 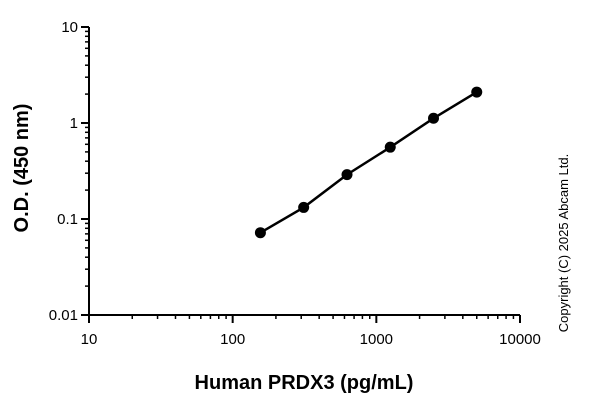 I want to click on copyright-text: Copyright (C) 2025 Abcam Ltd., so click(x=563, y=243).